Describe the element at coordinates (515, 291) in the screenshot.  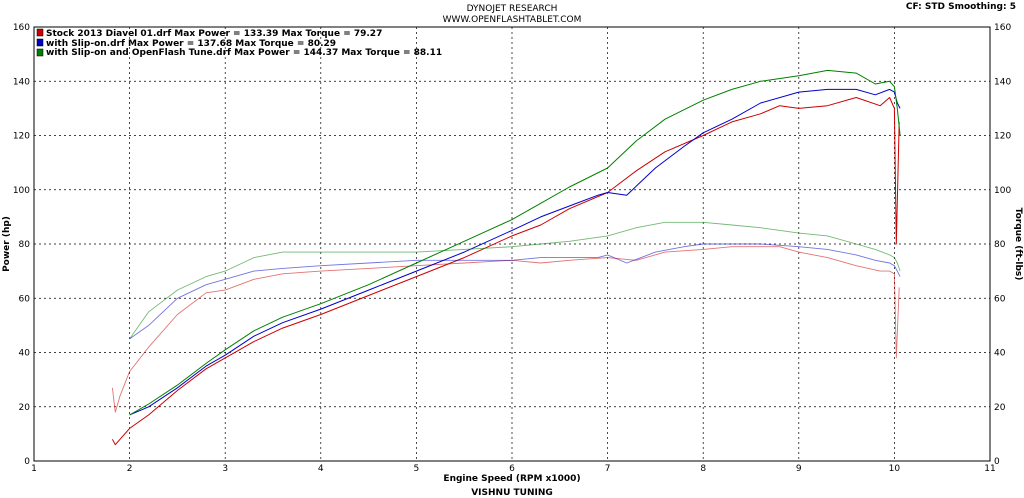
I see `torque-line-slip-on` at that location.